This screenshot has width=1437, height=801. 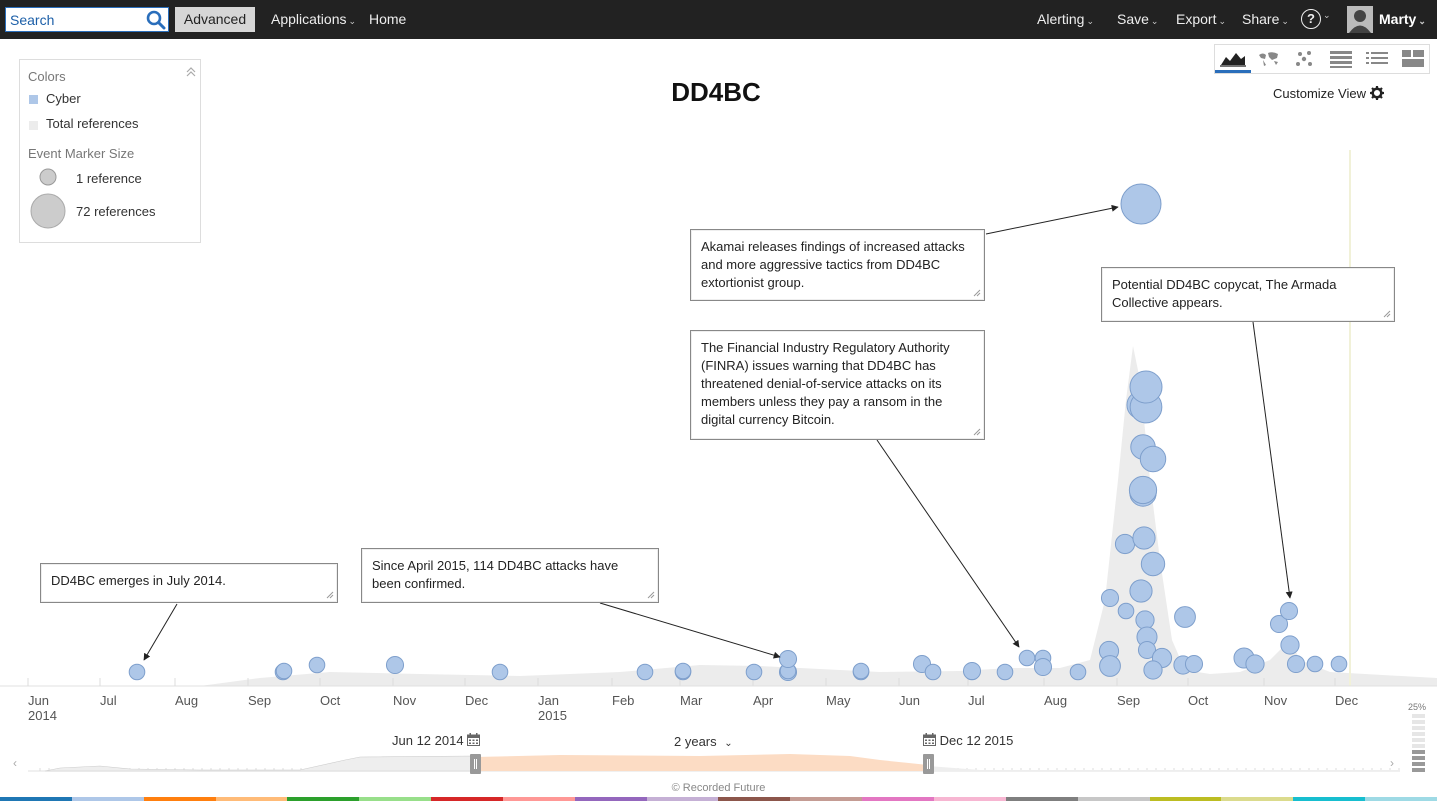 I want to click on scroll-right-arrow-icon: ›, so click(x=1392, y=763).